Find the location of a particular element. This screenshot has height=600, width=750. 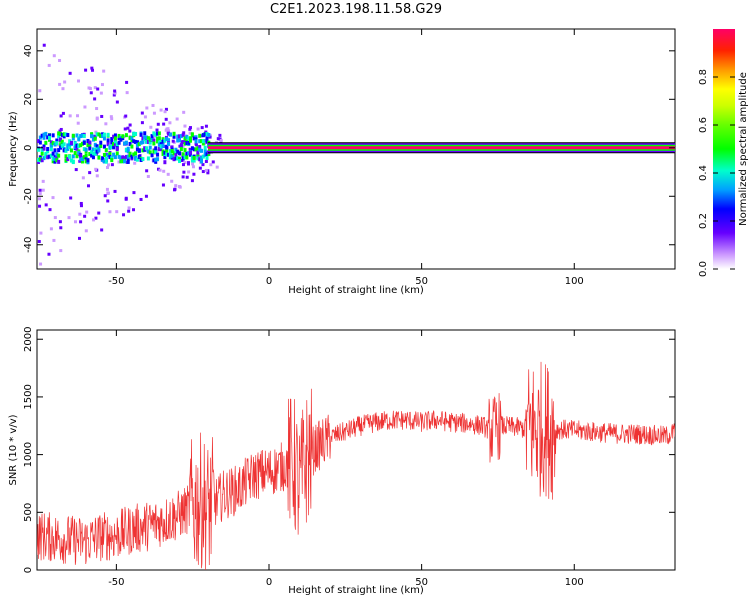

x-tick-label: 50 is located at coordinates (421, 281).